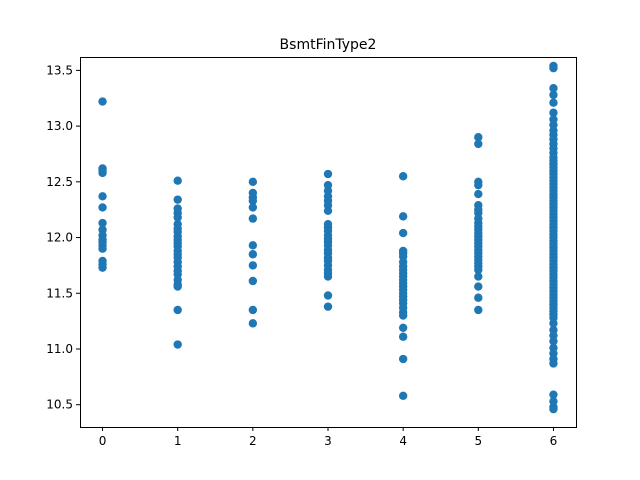 Image resolution: width=640 pixels, height=480 pixels. Describe the element at coordinates (59, 70) in the screenshot. I see `y-tick-label: 13.5` at that location.